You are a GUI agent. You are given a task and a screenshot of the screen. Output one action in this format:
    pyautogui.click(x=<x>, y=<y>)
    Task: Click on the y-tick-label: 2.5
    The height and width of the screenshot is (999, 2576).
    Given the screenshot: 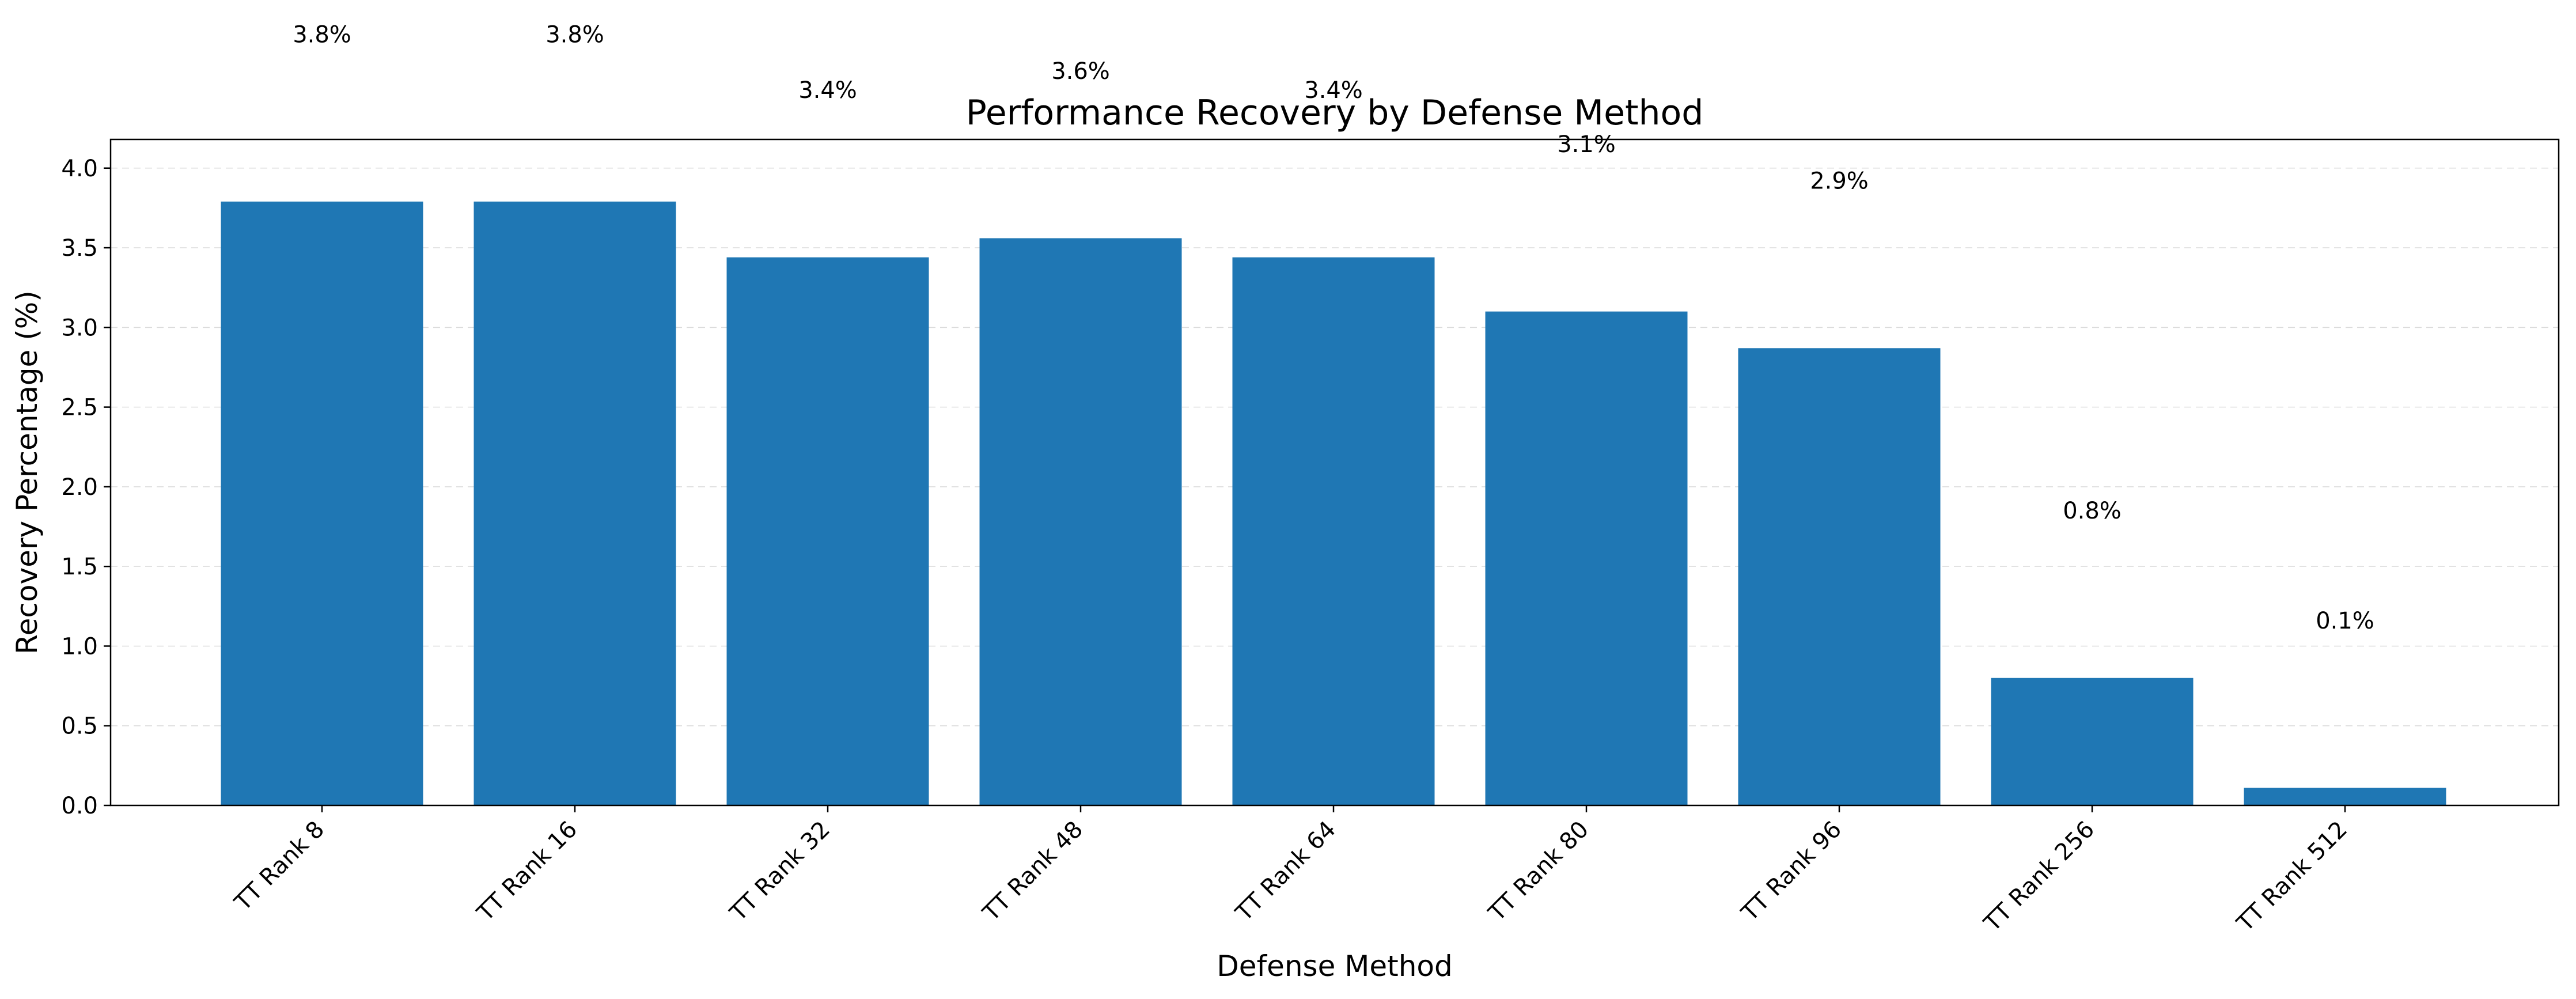 What is the action you would take?
    pyautogui.click(x=79, y=408)
    